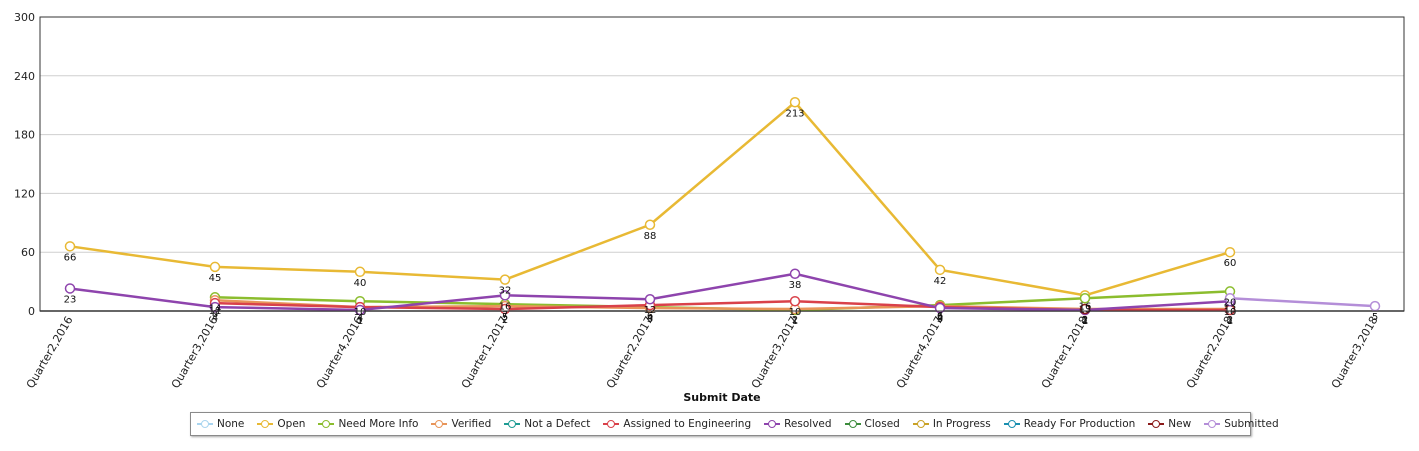  I want to click on data-label: 7, so click(505, 315).